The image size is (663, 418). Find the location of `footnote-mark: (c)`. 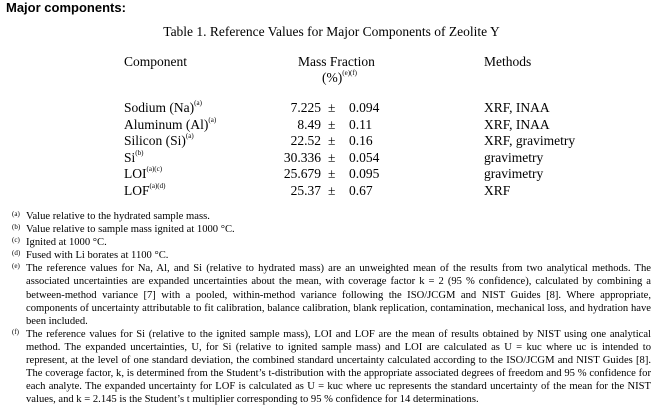

footnote-mark: (c) is located at coordinates (16, 240).